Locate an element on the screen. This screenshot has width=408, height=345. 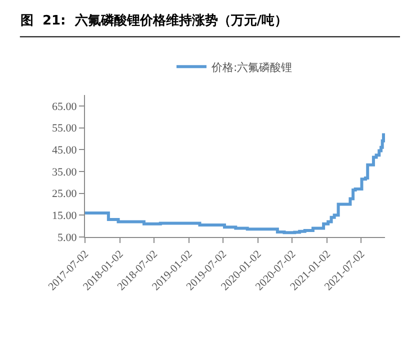
y-tick-label: 25.00 is located at coordinates (65, 194).